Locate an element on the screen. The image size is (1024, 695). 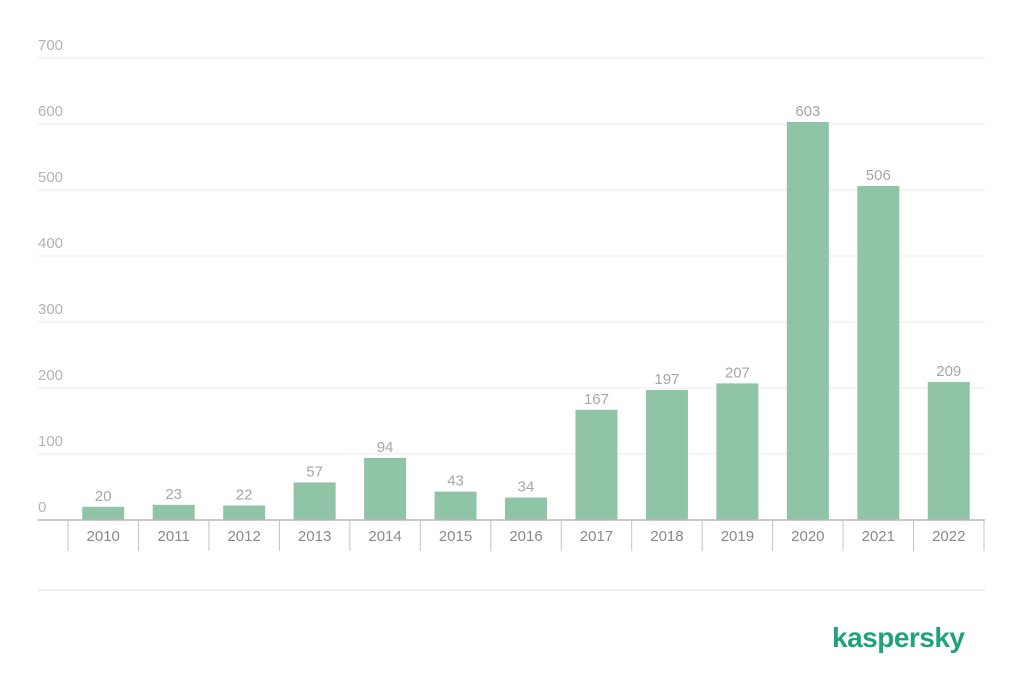
y-tick-label: 200 is located at coordinates (50, 375).